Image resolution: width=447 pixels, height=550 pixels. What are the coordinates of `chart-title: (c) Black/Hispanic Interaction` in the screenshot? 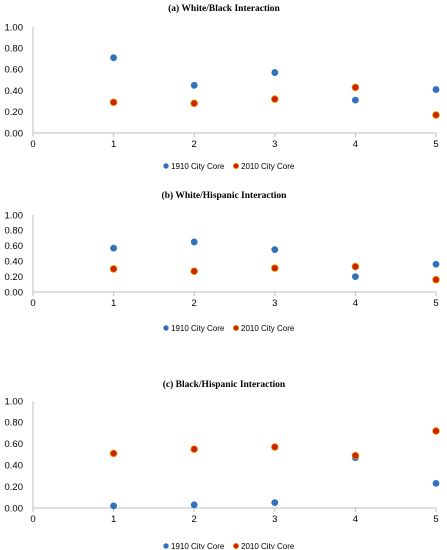 It's located at (224, 384).